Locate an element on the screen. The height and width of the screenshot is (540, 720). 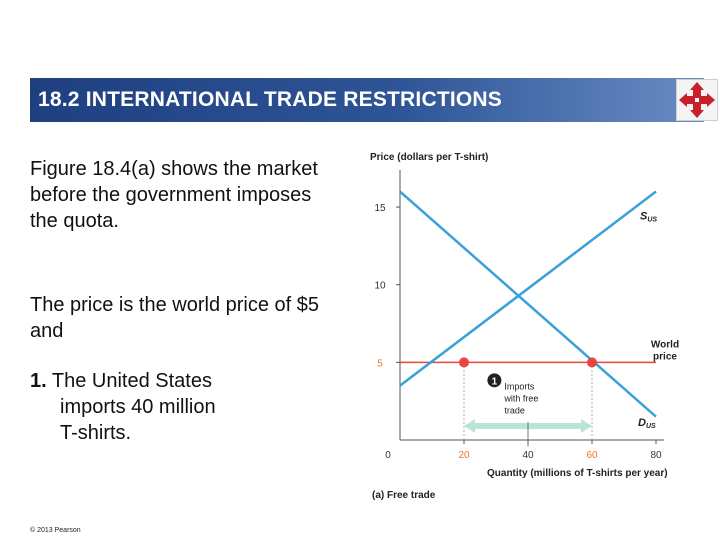
y-tick-label: 15 is located at coordinates (380, 208).